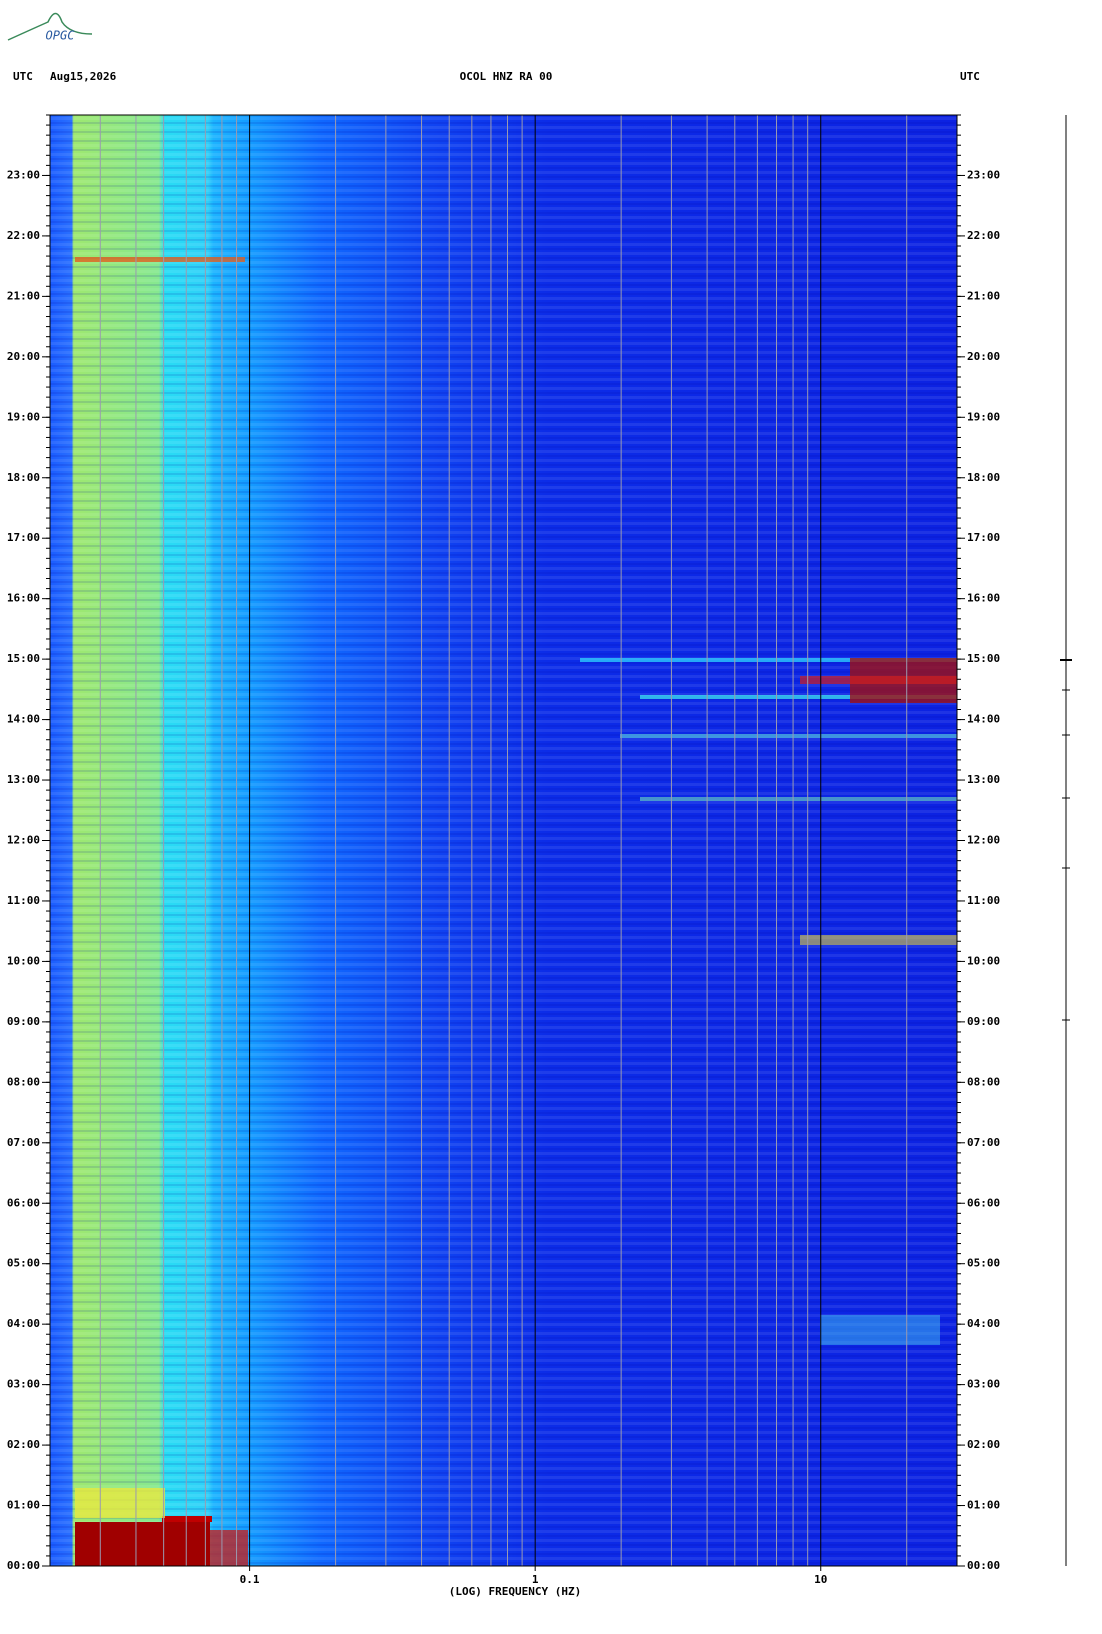 The width and height of the screenshot is (1102, 1634). What do you see at coordinates (23, 76) in the screenshot?
I see `left-label: UTC` at bounding box center [23, 76].